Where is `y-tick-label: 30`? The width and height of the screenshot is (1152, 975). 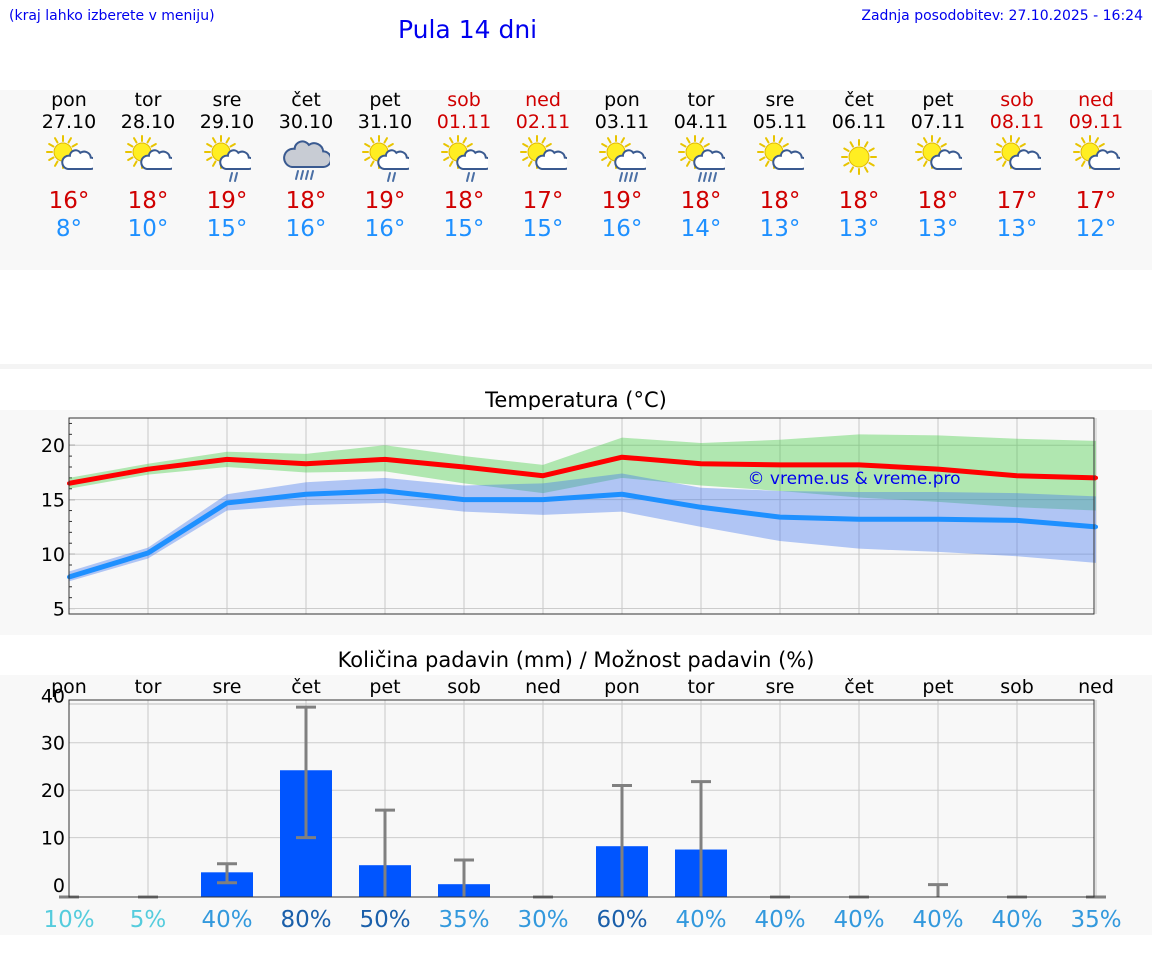 y-tick-label: 30 is located at coordinates (53, 744).